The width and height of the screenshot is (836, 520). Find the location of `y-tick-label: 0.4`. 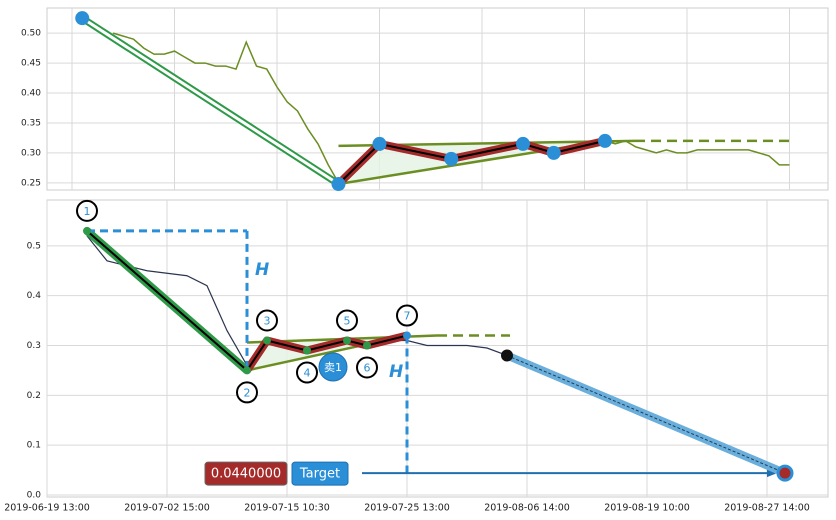

y-tick-label: 0.4 is located at coordinates (34, 296).